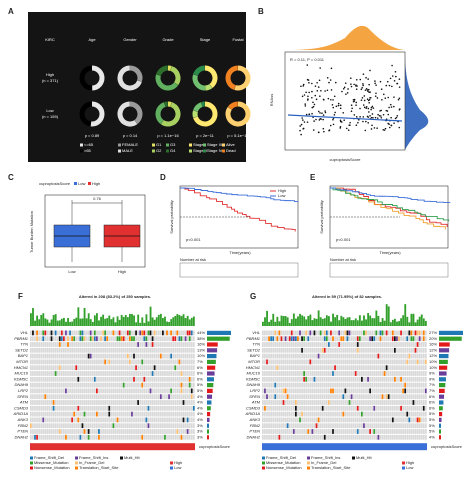  I want to click on risk-table, so click(389, 270).